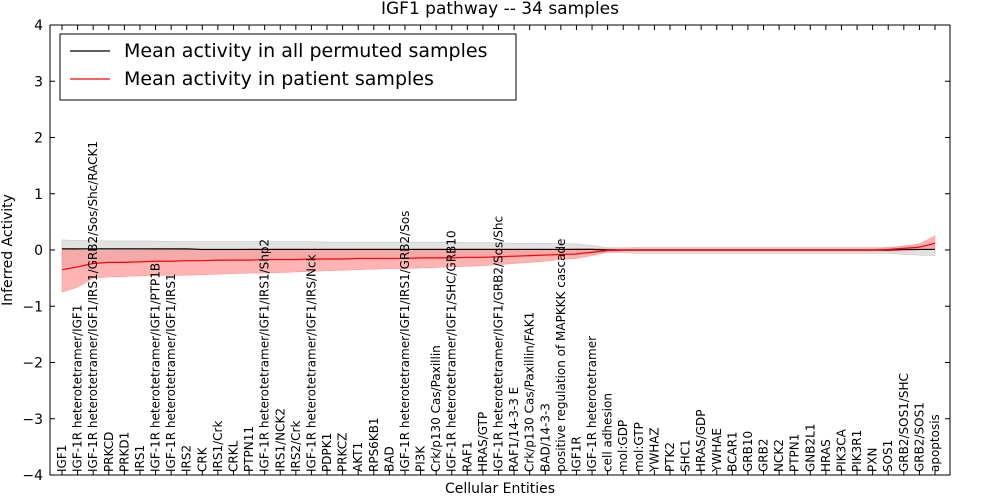  I want to click on x-tick-label: IRS2/Crk, so click(296, 446).